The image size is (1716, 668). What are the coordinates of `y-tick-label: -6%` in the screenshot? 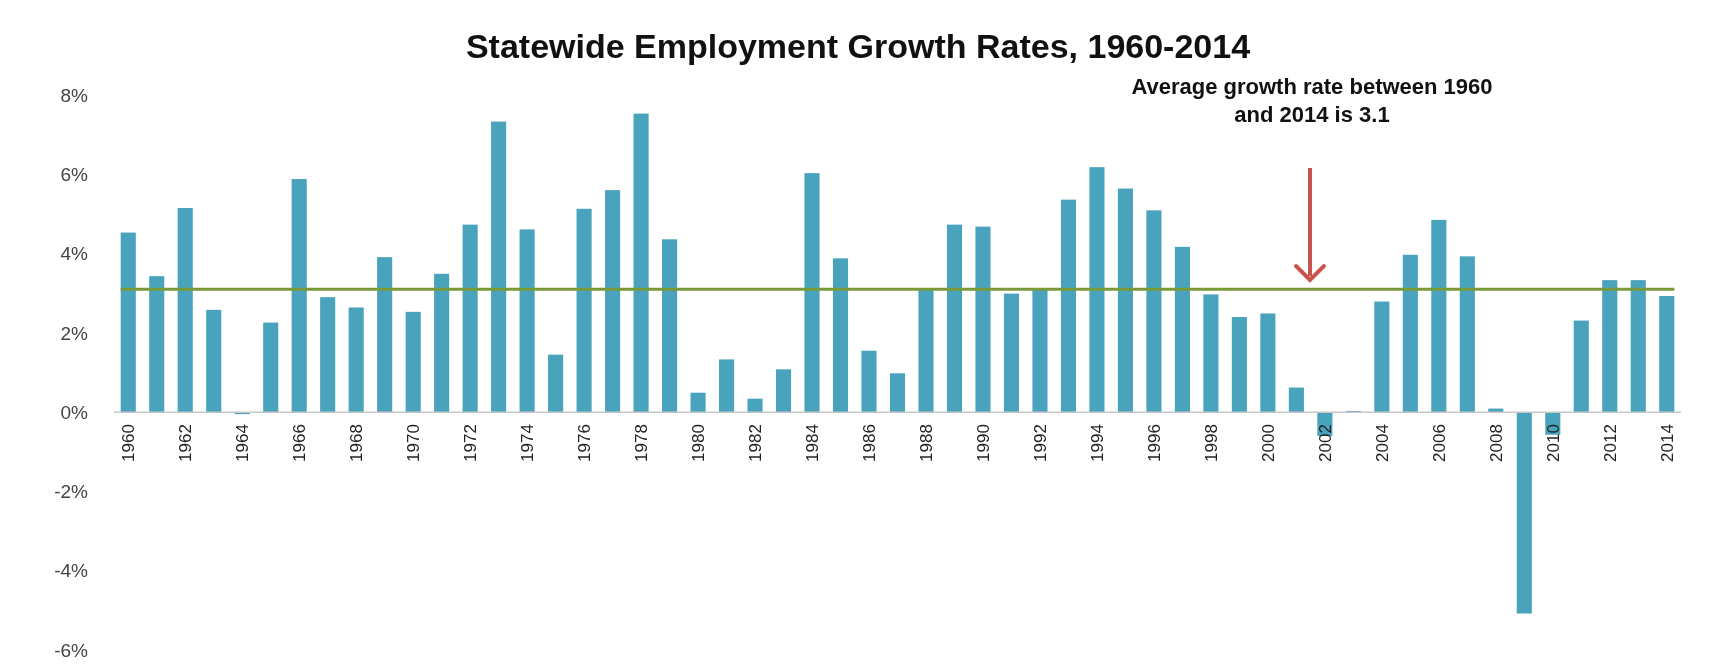 It's located at (71, 650).